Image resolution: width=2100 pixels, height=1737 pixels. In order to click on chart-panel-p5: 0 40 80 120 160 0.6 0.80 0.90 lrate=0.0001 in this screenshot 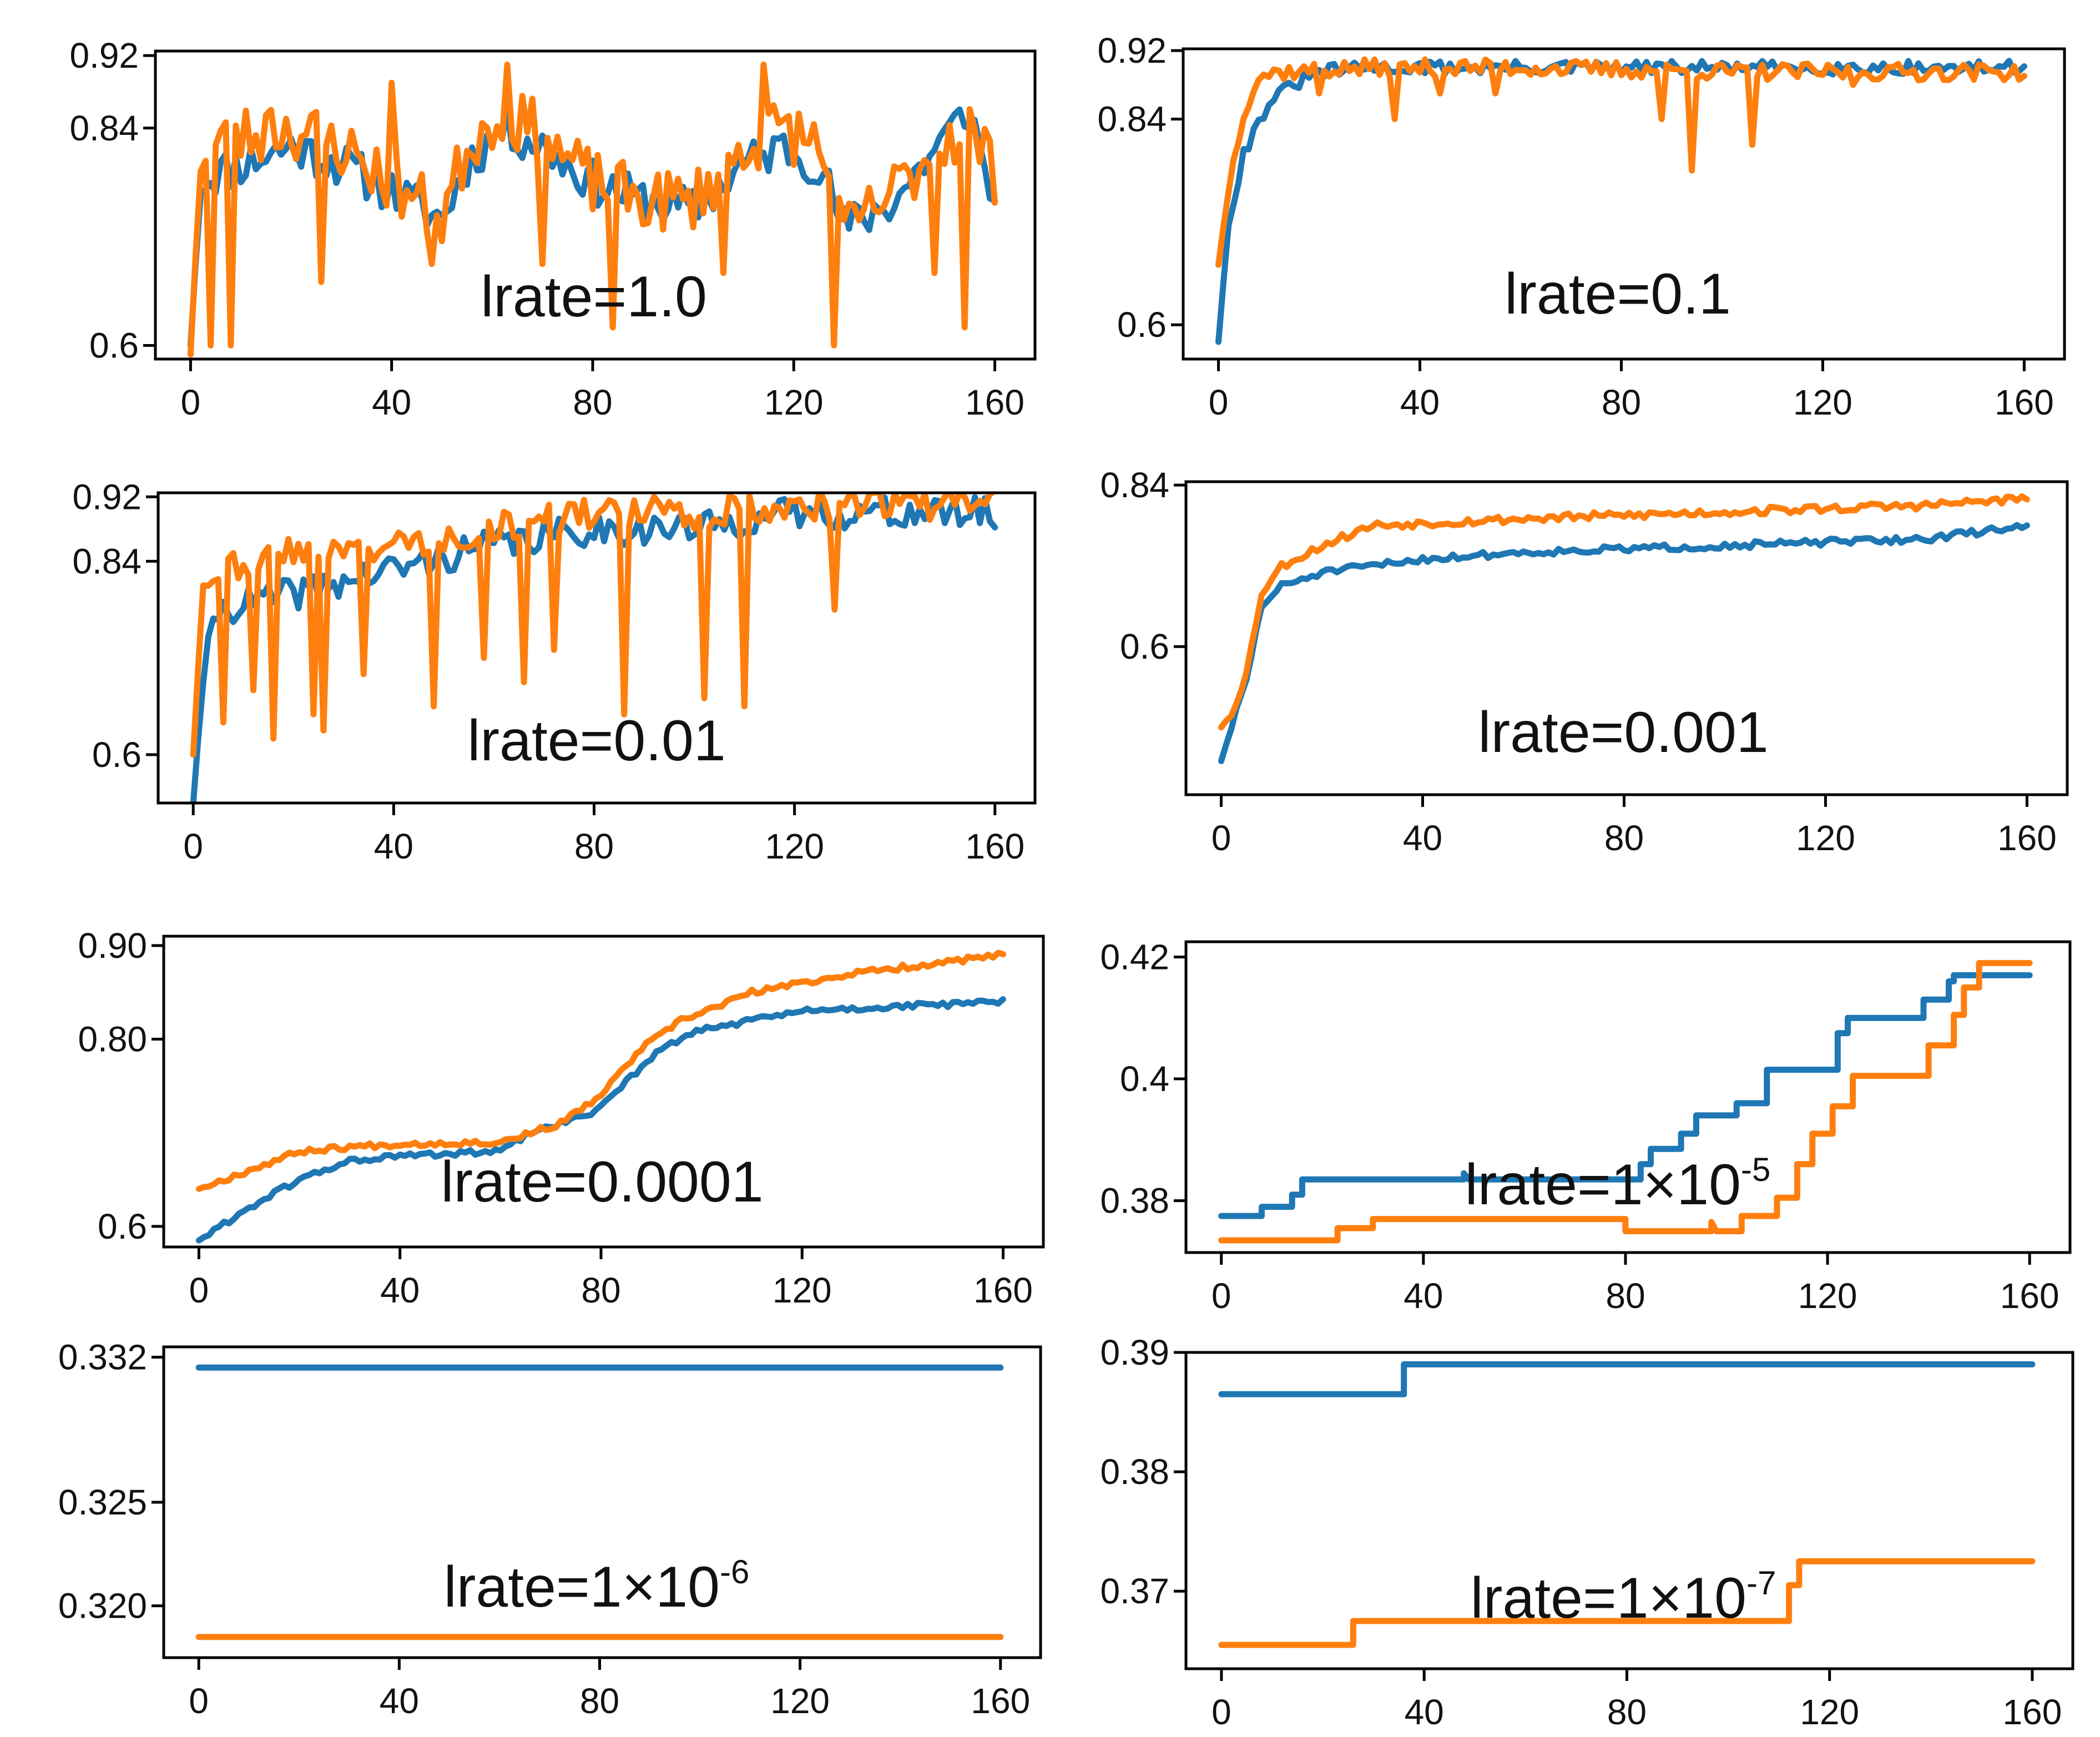, I will do `click(561, 1118)`.